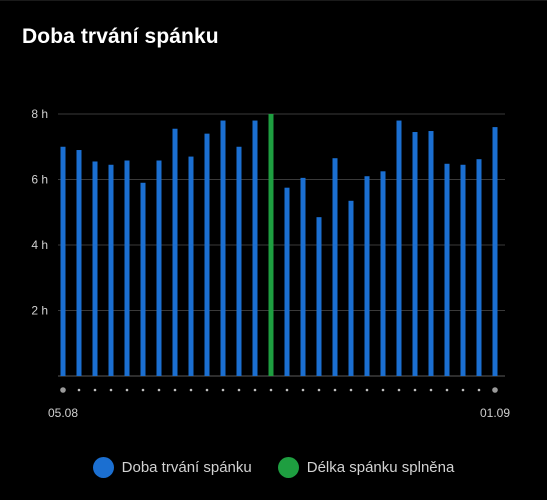 Image resolution: width=547 pixels, height=500 pixels. I want to click on top-divider, so click(273, 0).